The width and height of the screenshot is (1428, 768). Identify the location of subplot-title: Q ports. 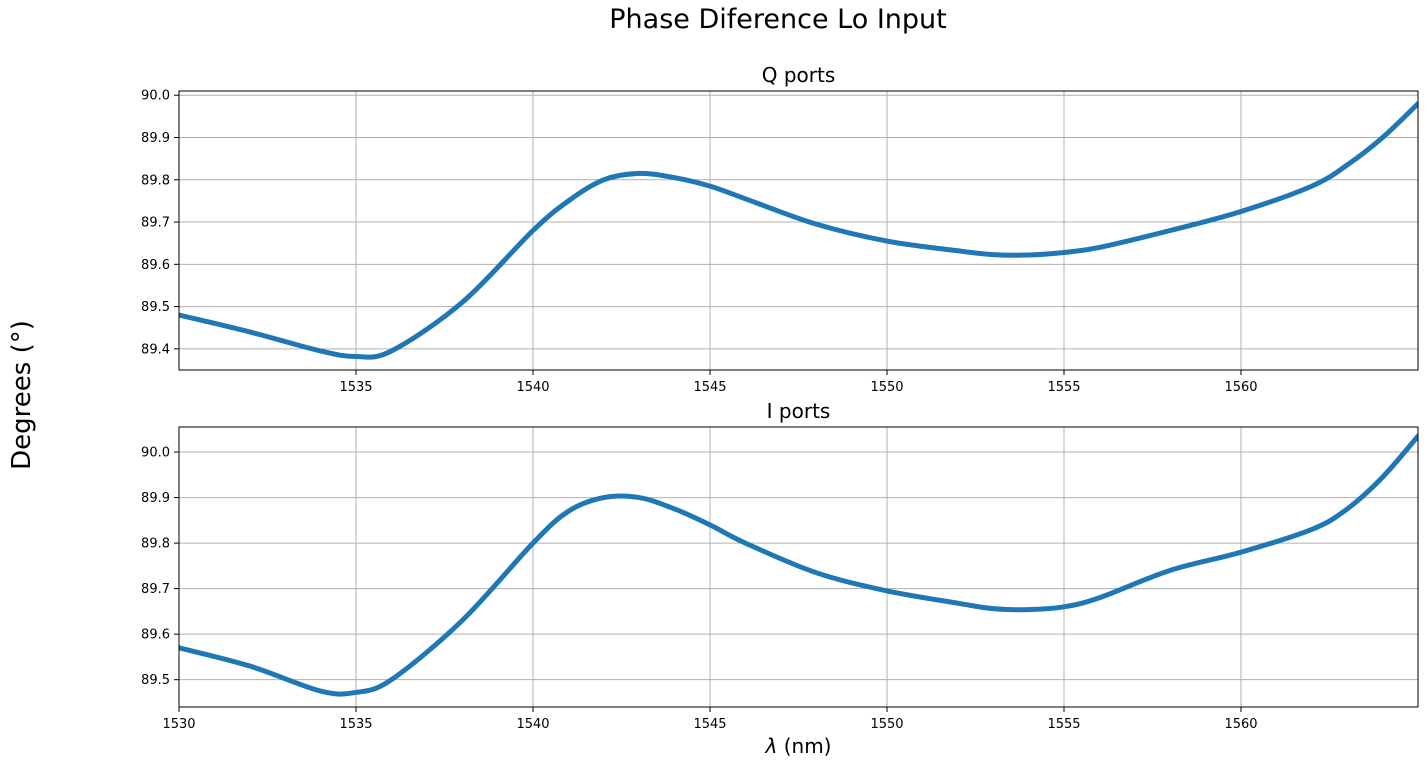
(799, 75).